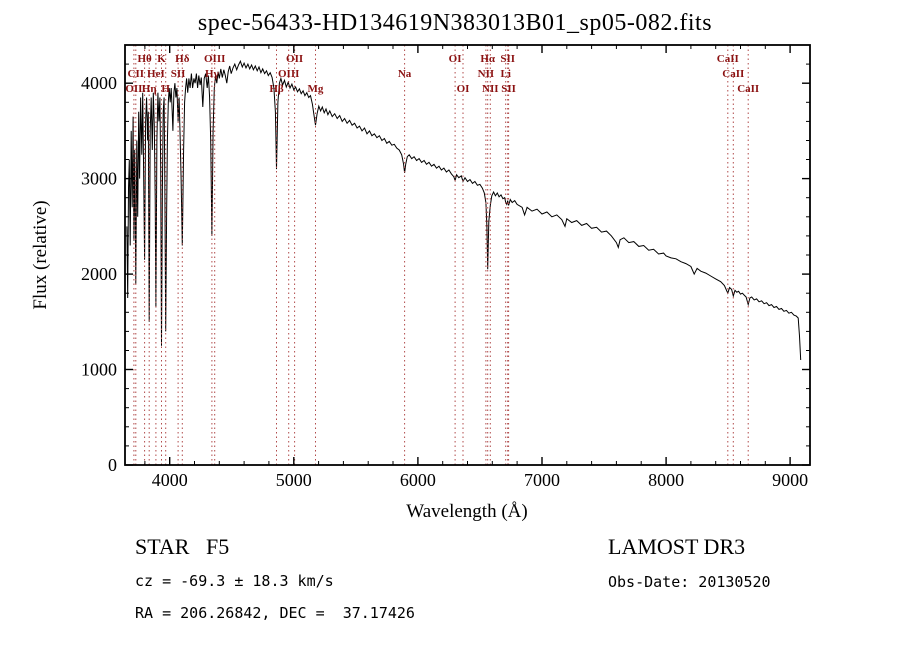 Image resolution: width=900 pixels, height=649 pixels. What do you see at coordinates (99, 83) in the screenshot?
I see `y-tick-label: 4000` at bounding box center [99, 83].